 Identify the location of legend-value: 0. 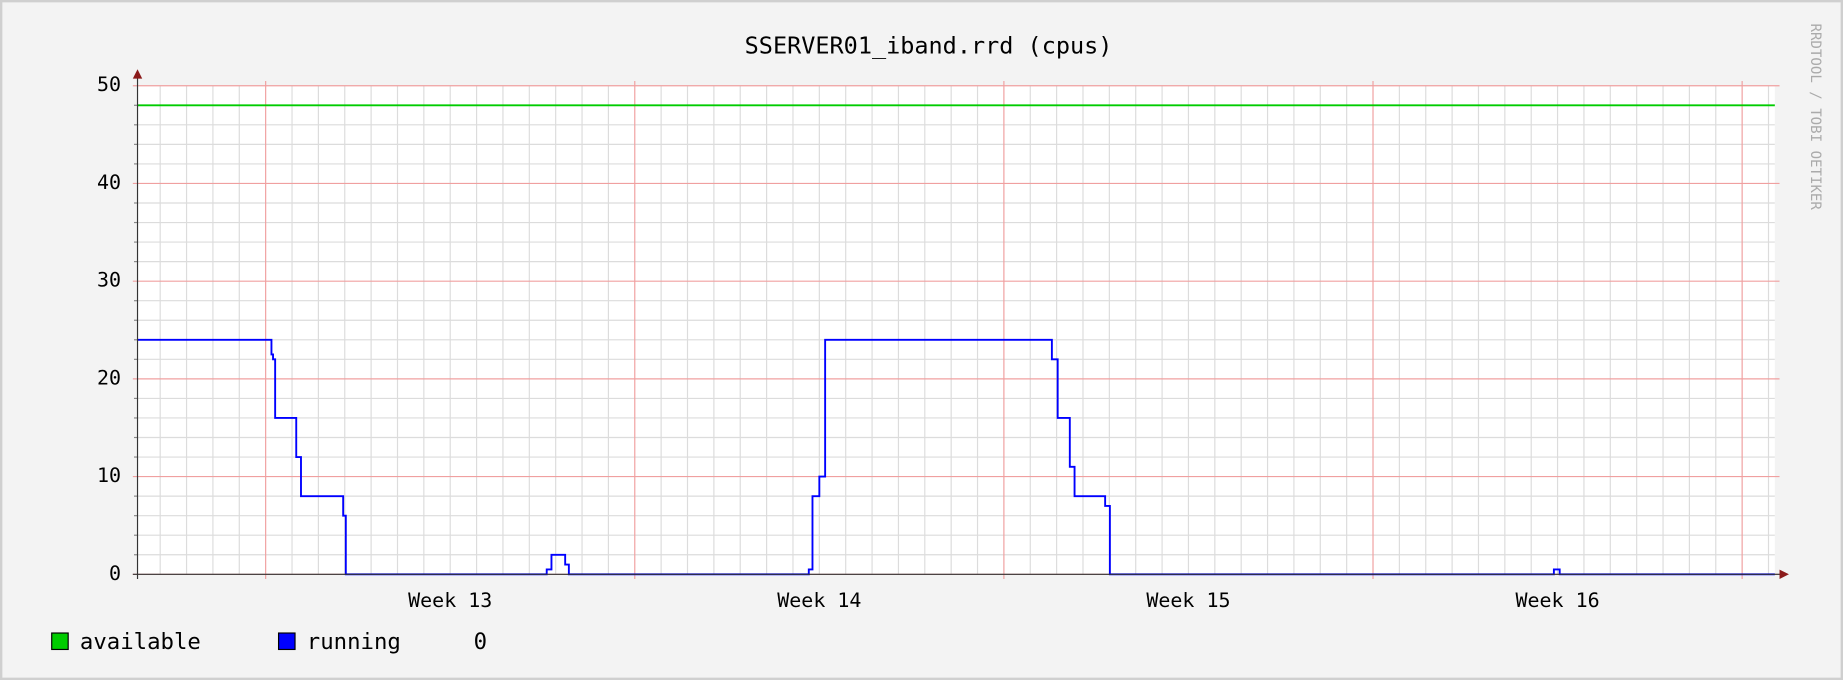
(480, 642).